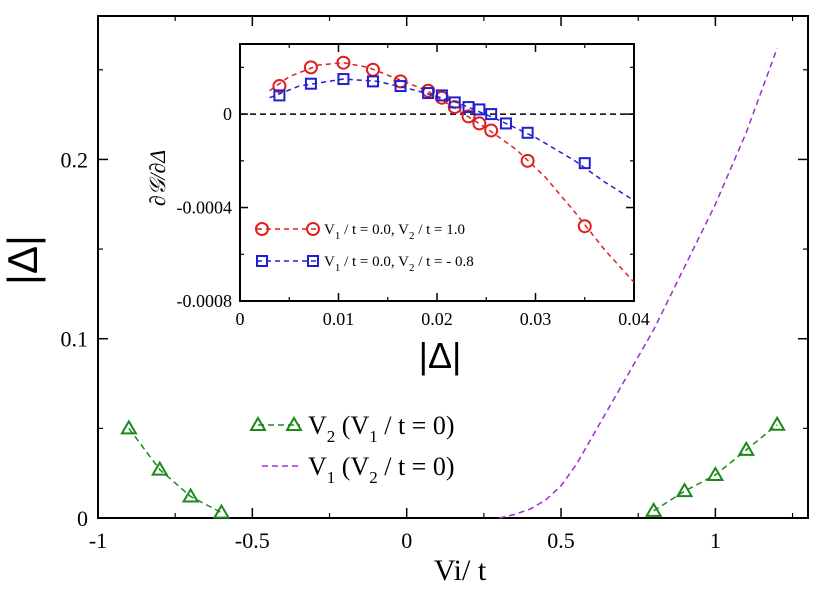 The image size is (830, 597). I want to click on legend-entry-v1: V1 (V2 / t = 0), so click(358, 469).